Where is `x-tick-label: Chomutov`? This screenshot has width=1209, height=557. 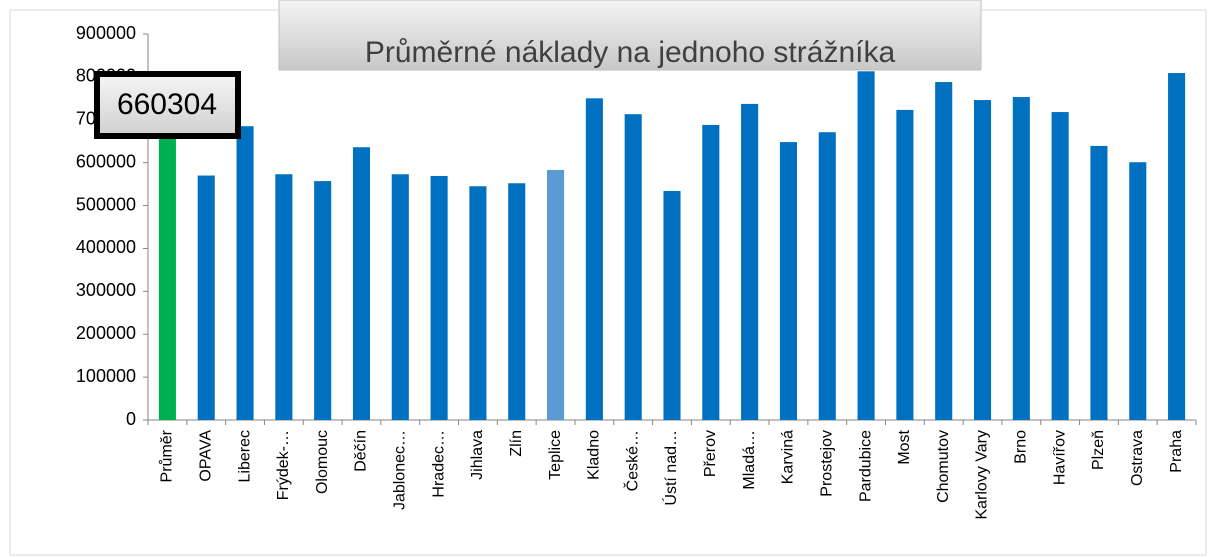
x-tick-label: Chomutov is located at coordinates (943, 466).